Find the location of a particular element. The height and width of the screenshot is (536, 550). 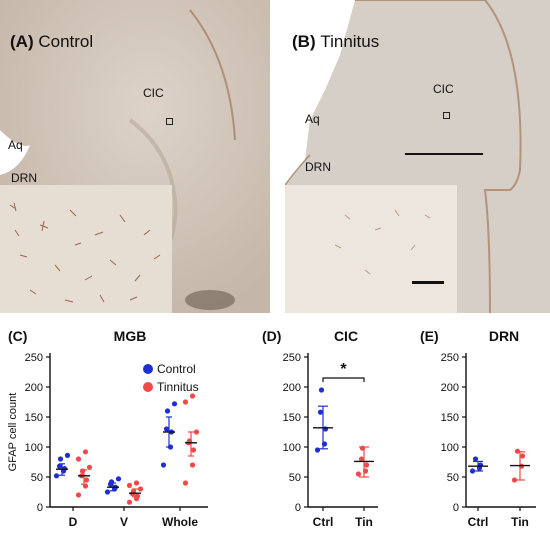

panel-e-y-tick-label: 50 is located at coordinates (453, 478).